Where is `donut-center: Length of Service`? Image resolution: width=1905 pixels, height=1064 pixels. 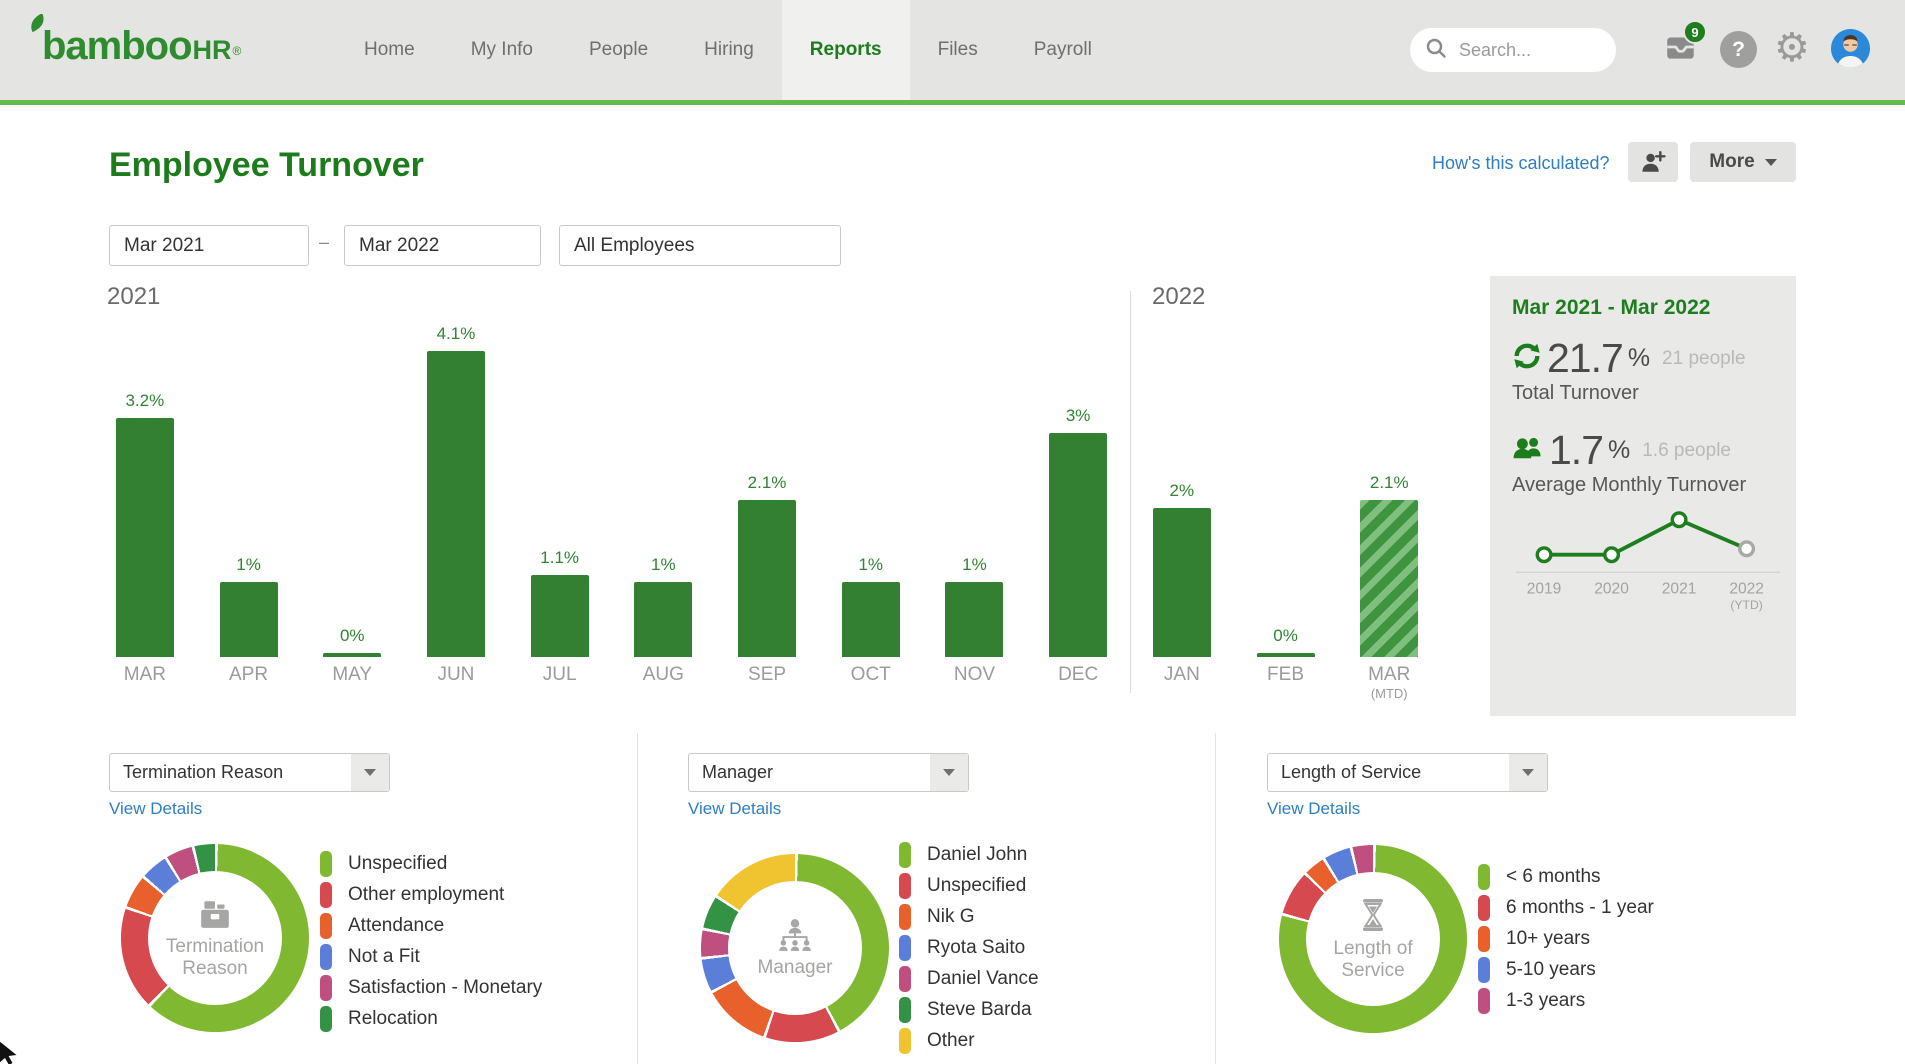 donut-center: Length of Service is located at coordinates (1373, 939).